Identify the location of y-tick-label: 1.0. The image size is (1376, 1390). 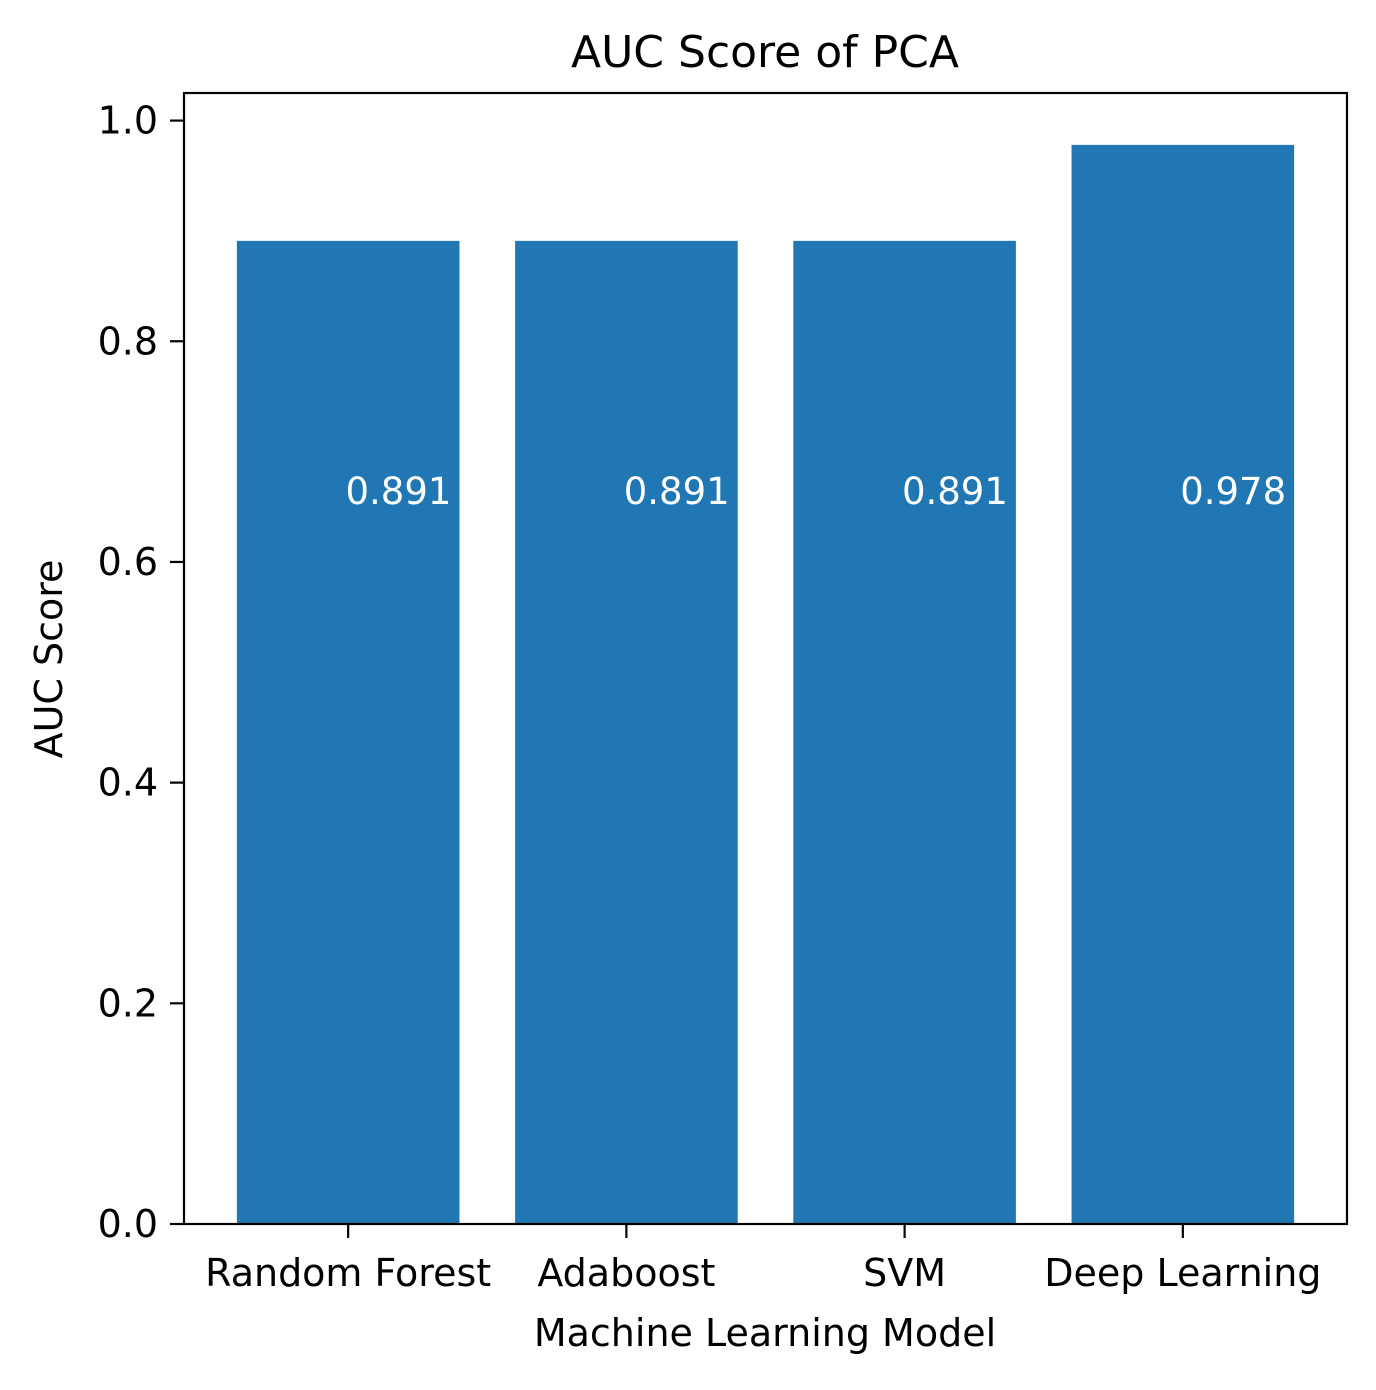
(128, 121).